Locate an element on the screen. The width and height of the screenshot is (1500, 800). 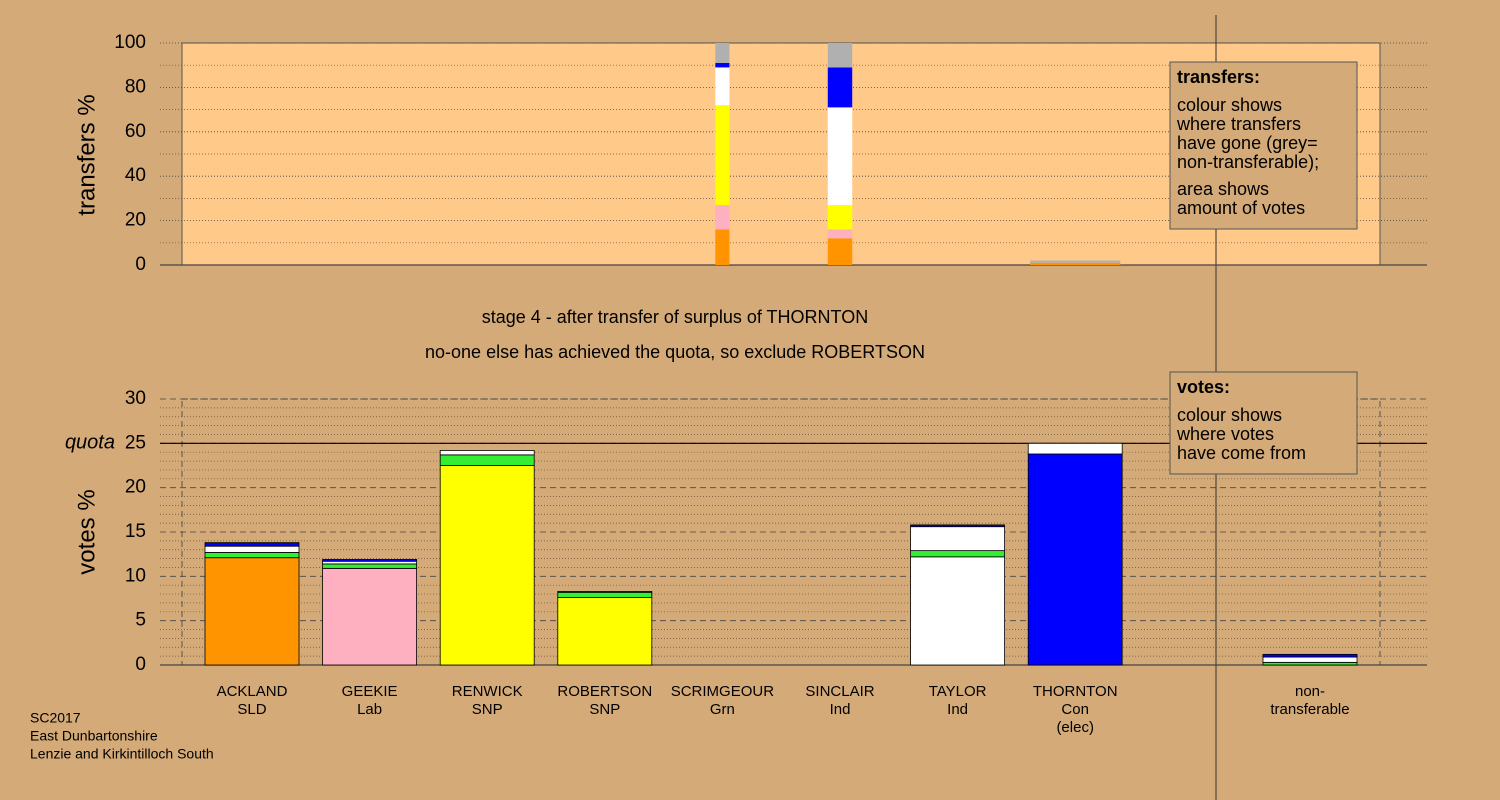
x-tick-label: THORNTON is located at coordinates (1075, 691).